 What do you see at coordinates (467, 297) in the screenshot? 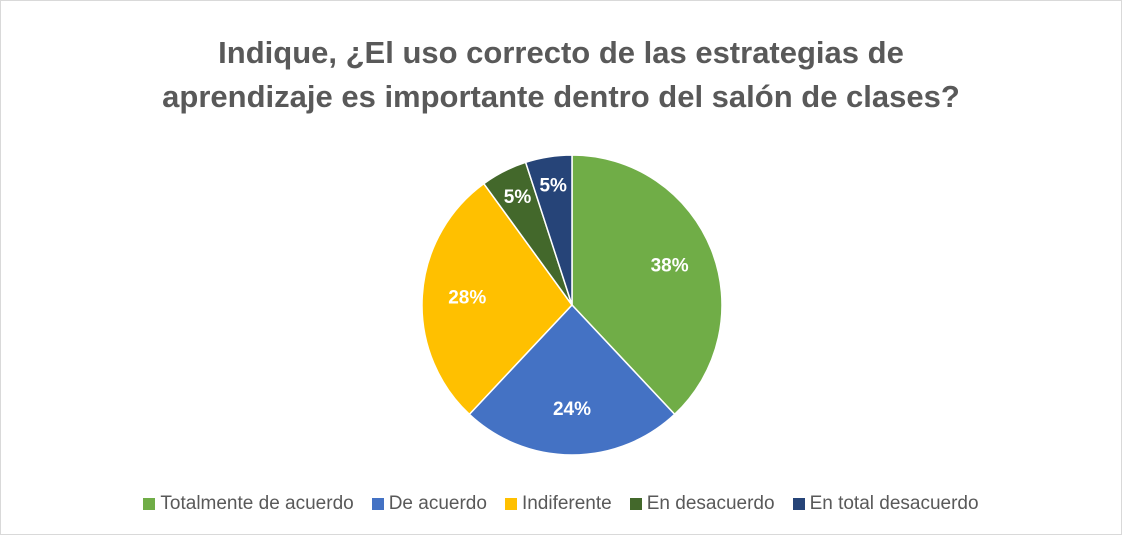
I see `data-label: 28%` at bounding box center [467, 297].